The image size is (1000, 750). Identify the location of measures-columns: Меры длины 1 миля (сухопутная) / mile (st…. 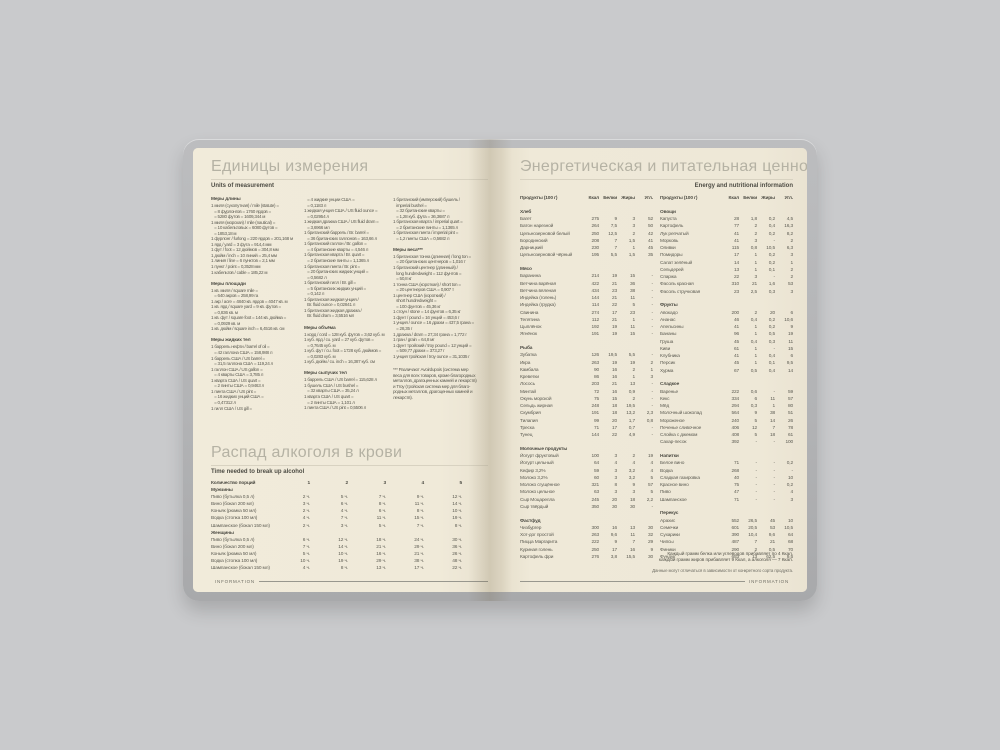
(349, 316).